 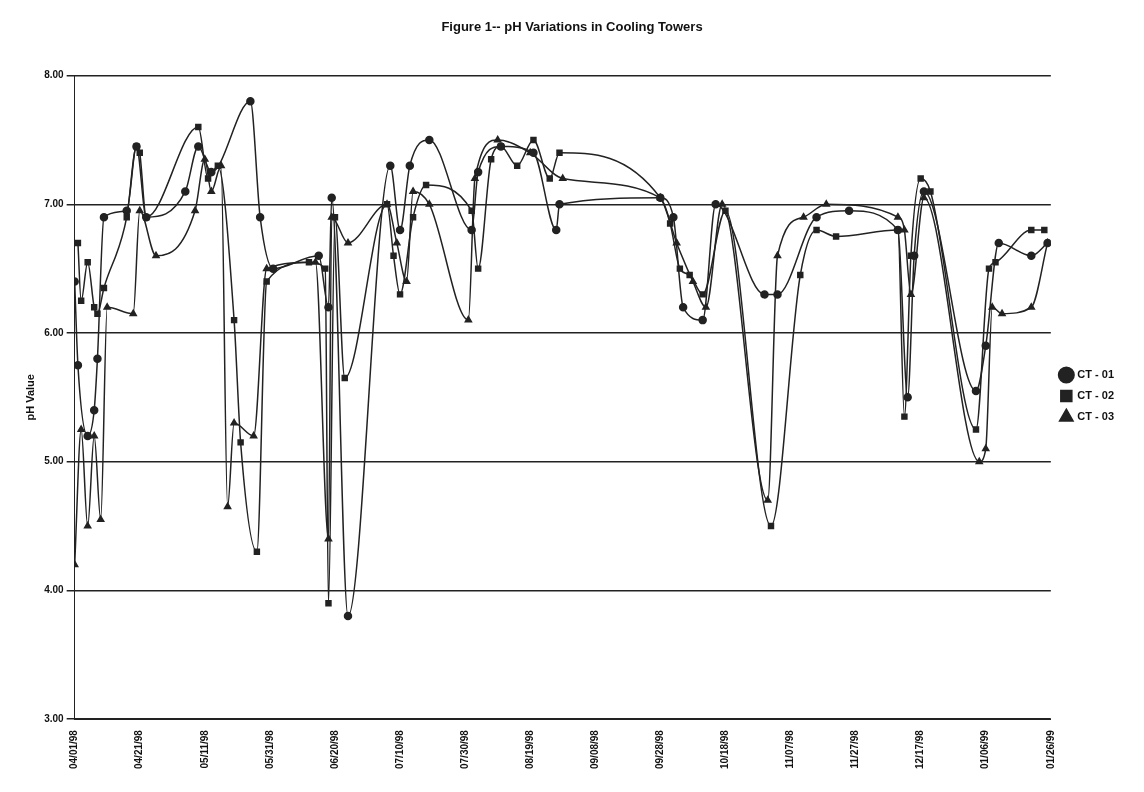 I want to click on y-tick-label: 7.00, so click(x=54, y=204).